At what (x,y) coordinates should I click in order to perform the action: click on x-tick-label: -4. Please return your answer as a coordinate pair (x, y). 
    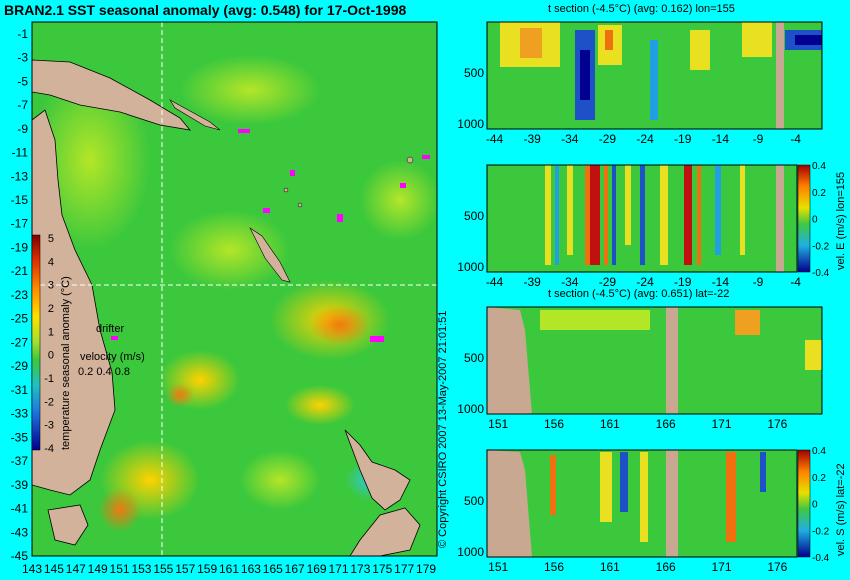
    Looking at the image, I should click on (795, 139).